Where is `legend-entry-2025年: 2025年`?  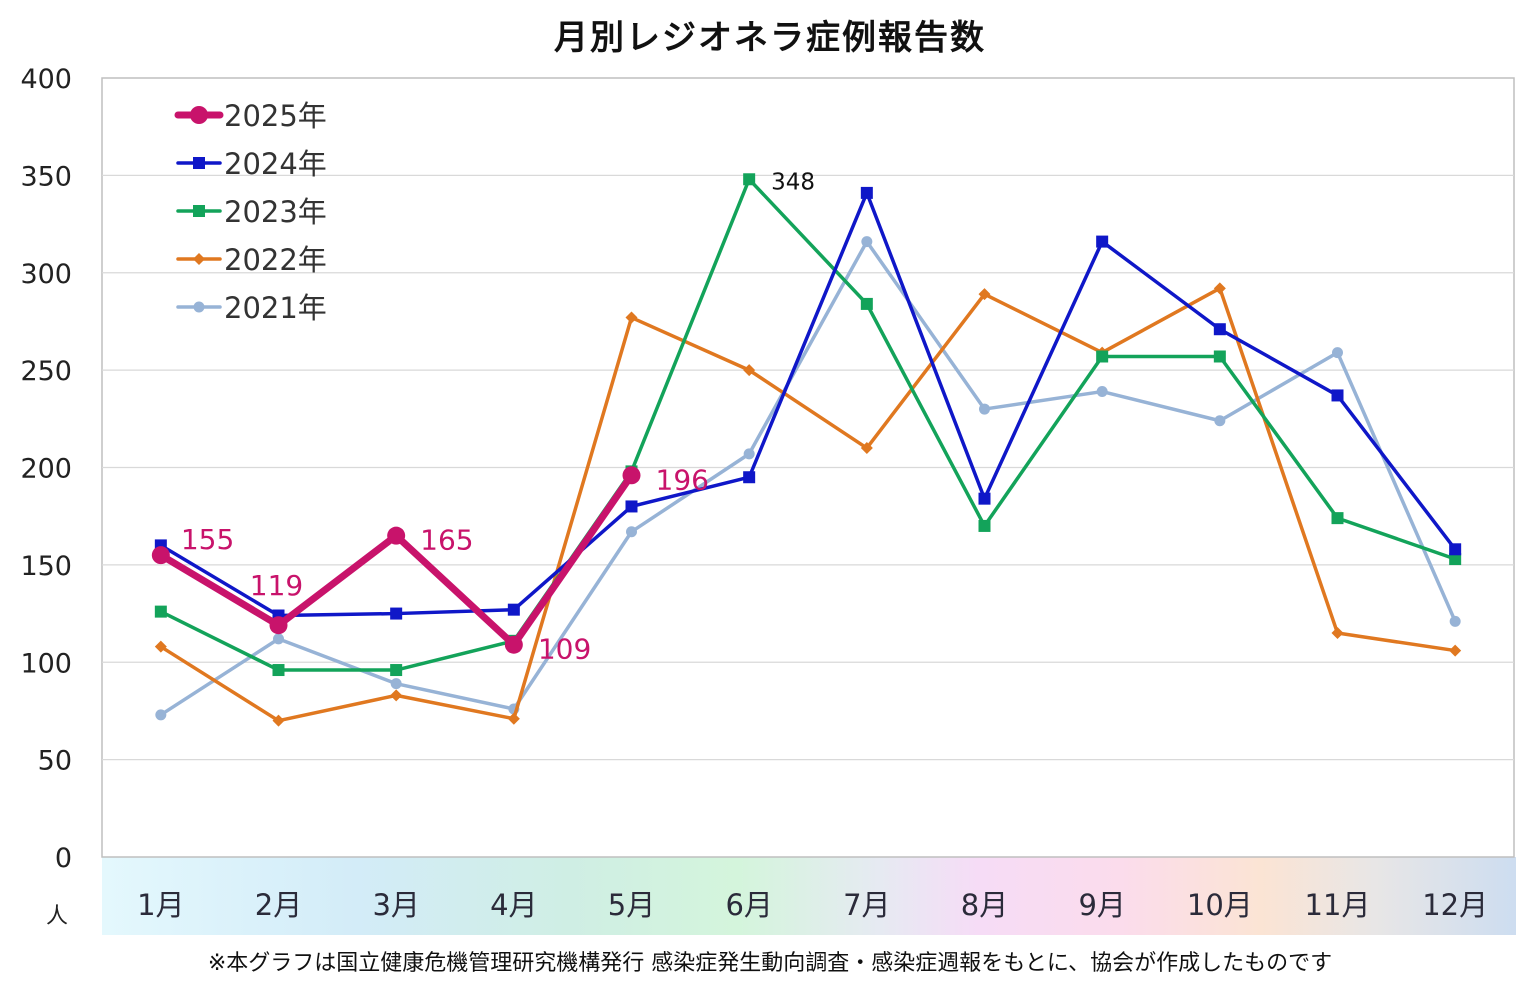
legend-entry-2025年: 2025年 is located at coordinates (250, 116).